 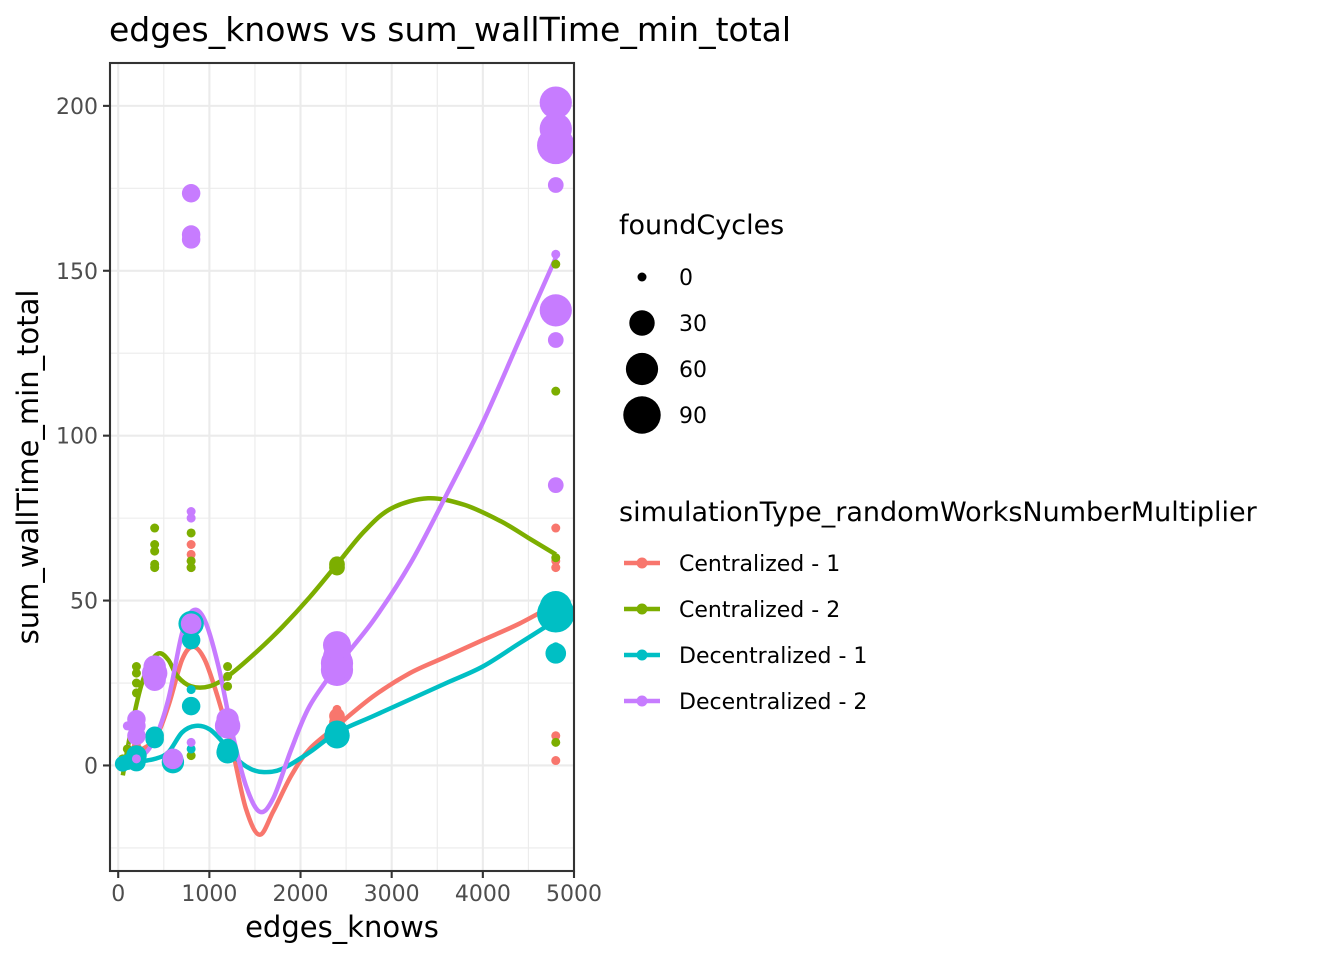 What do you see at coordinates (773, 656) in the screenshot?
I see `color-legend-label: Decentralized - 1` at bounding box center [773, 656].